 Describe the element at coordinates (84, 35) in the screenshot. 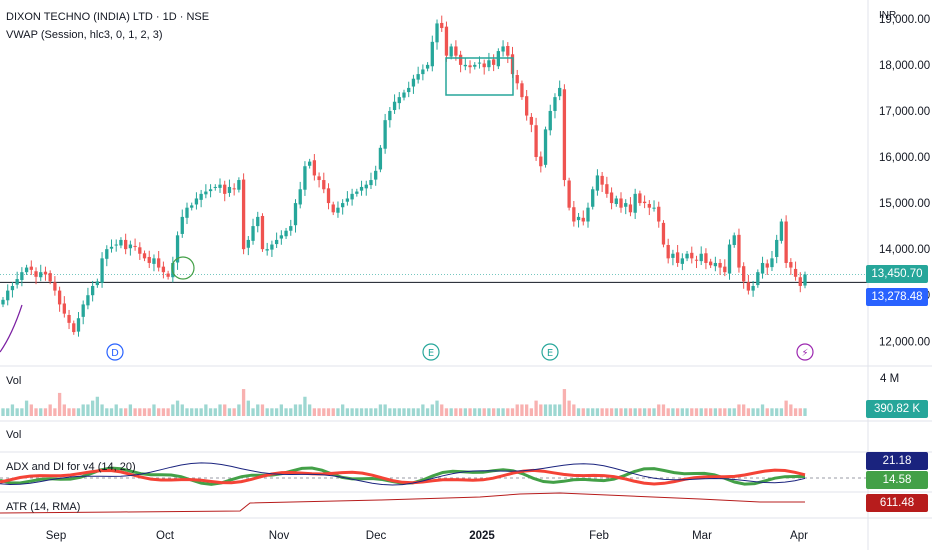

I see `vwap-legend: VWAP (Session, hlc3, 0, 1, 2, 3)` at that location.